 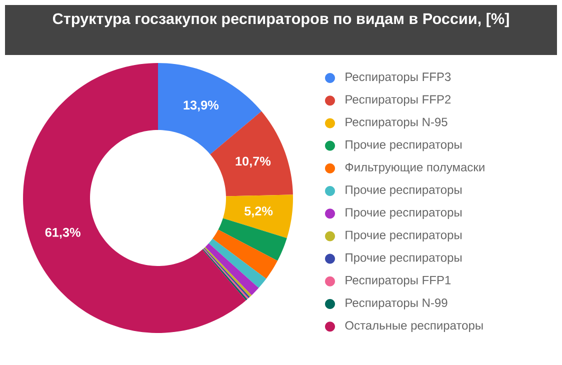 What do you see at coordinates (398, 100) in the screenshot?
I see `legend-label: Респираторы FFP2` at bounding box center [398, 100].